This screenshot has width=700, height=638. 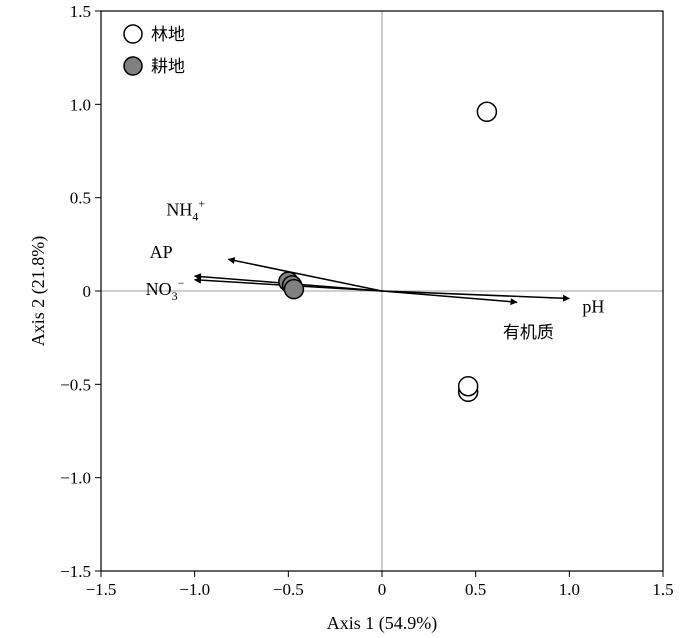 I want to click on vector-label: NO3−, so click(x=165, y=289).